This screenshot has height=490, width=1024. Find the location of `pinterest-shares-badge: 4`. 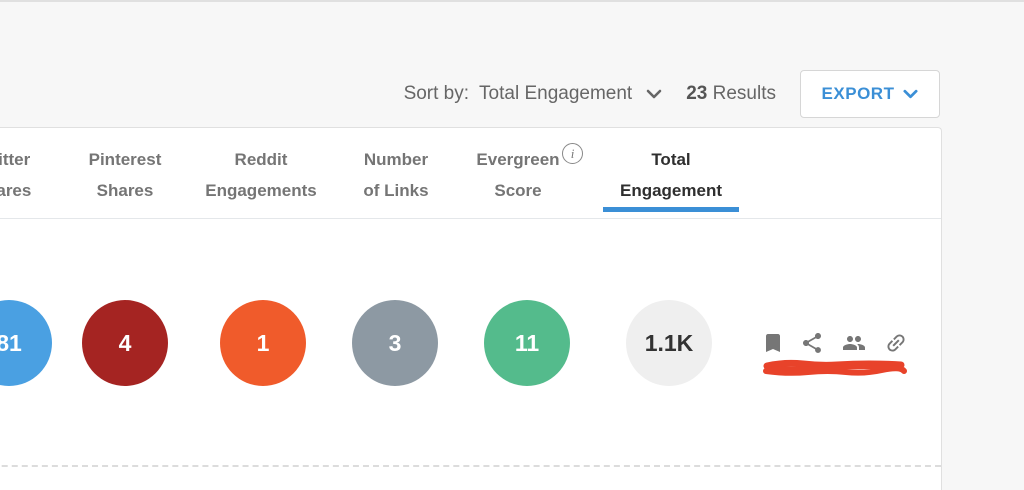

pinterest-shares-badge: 4 is located at coordinates (125, 343).